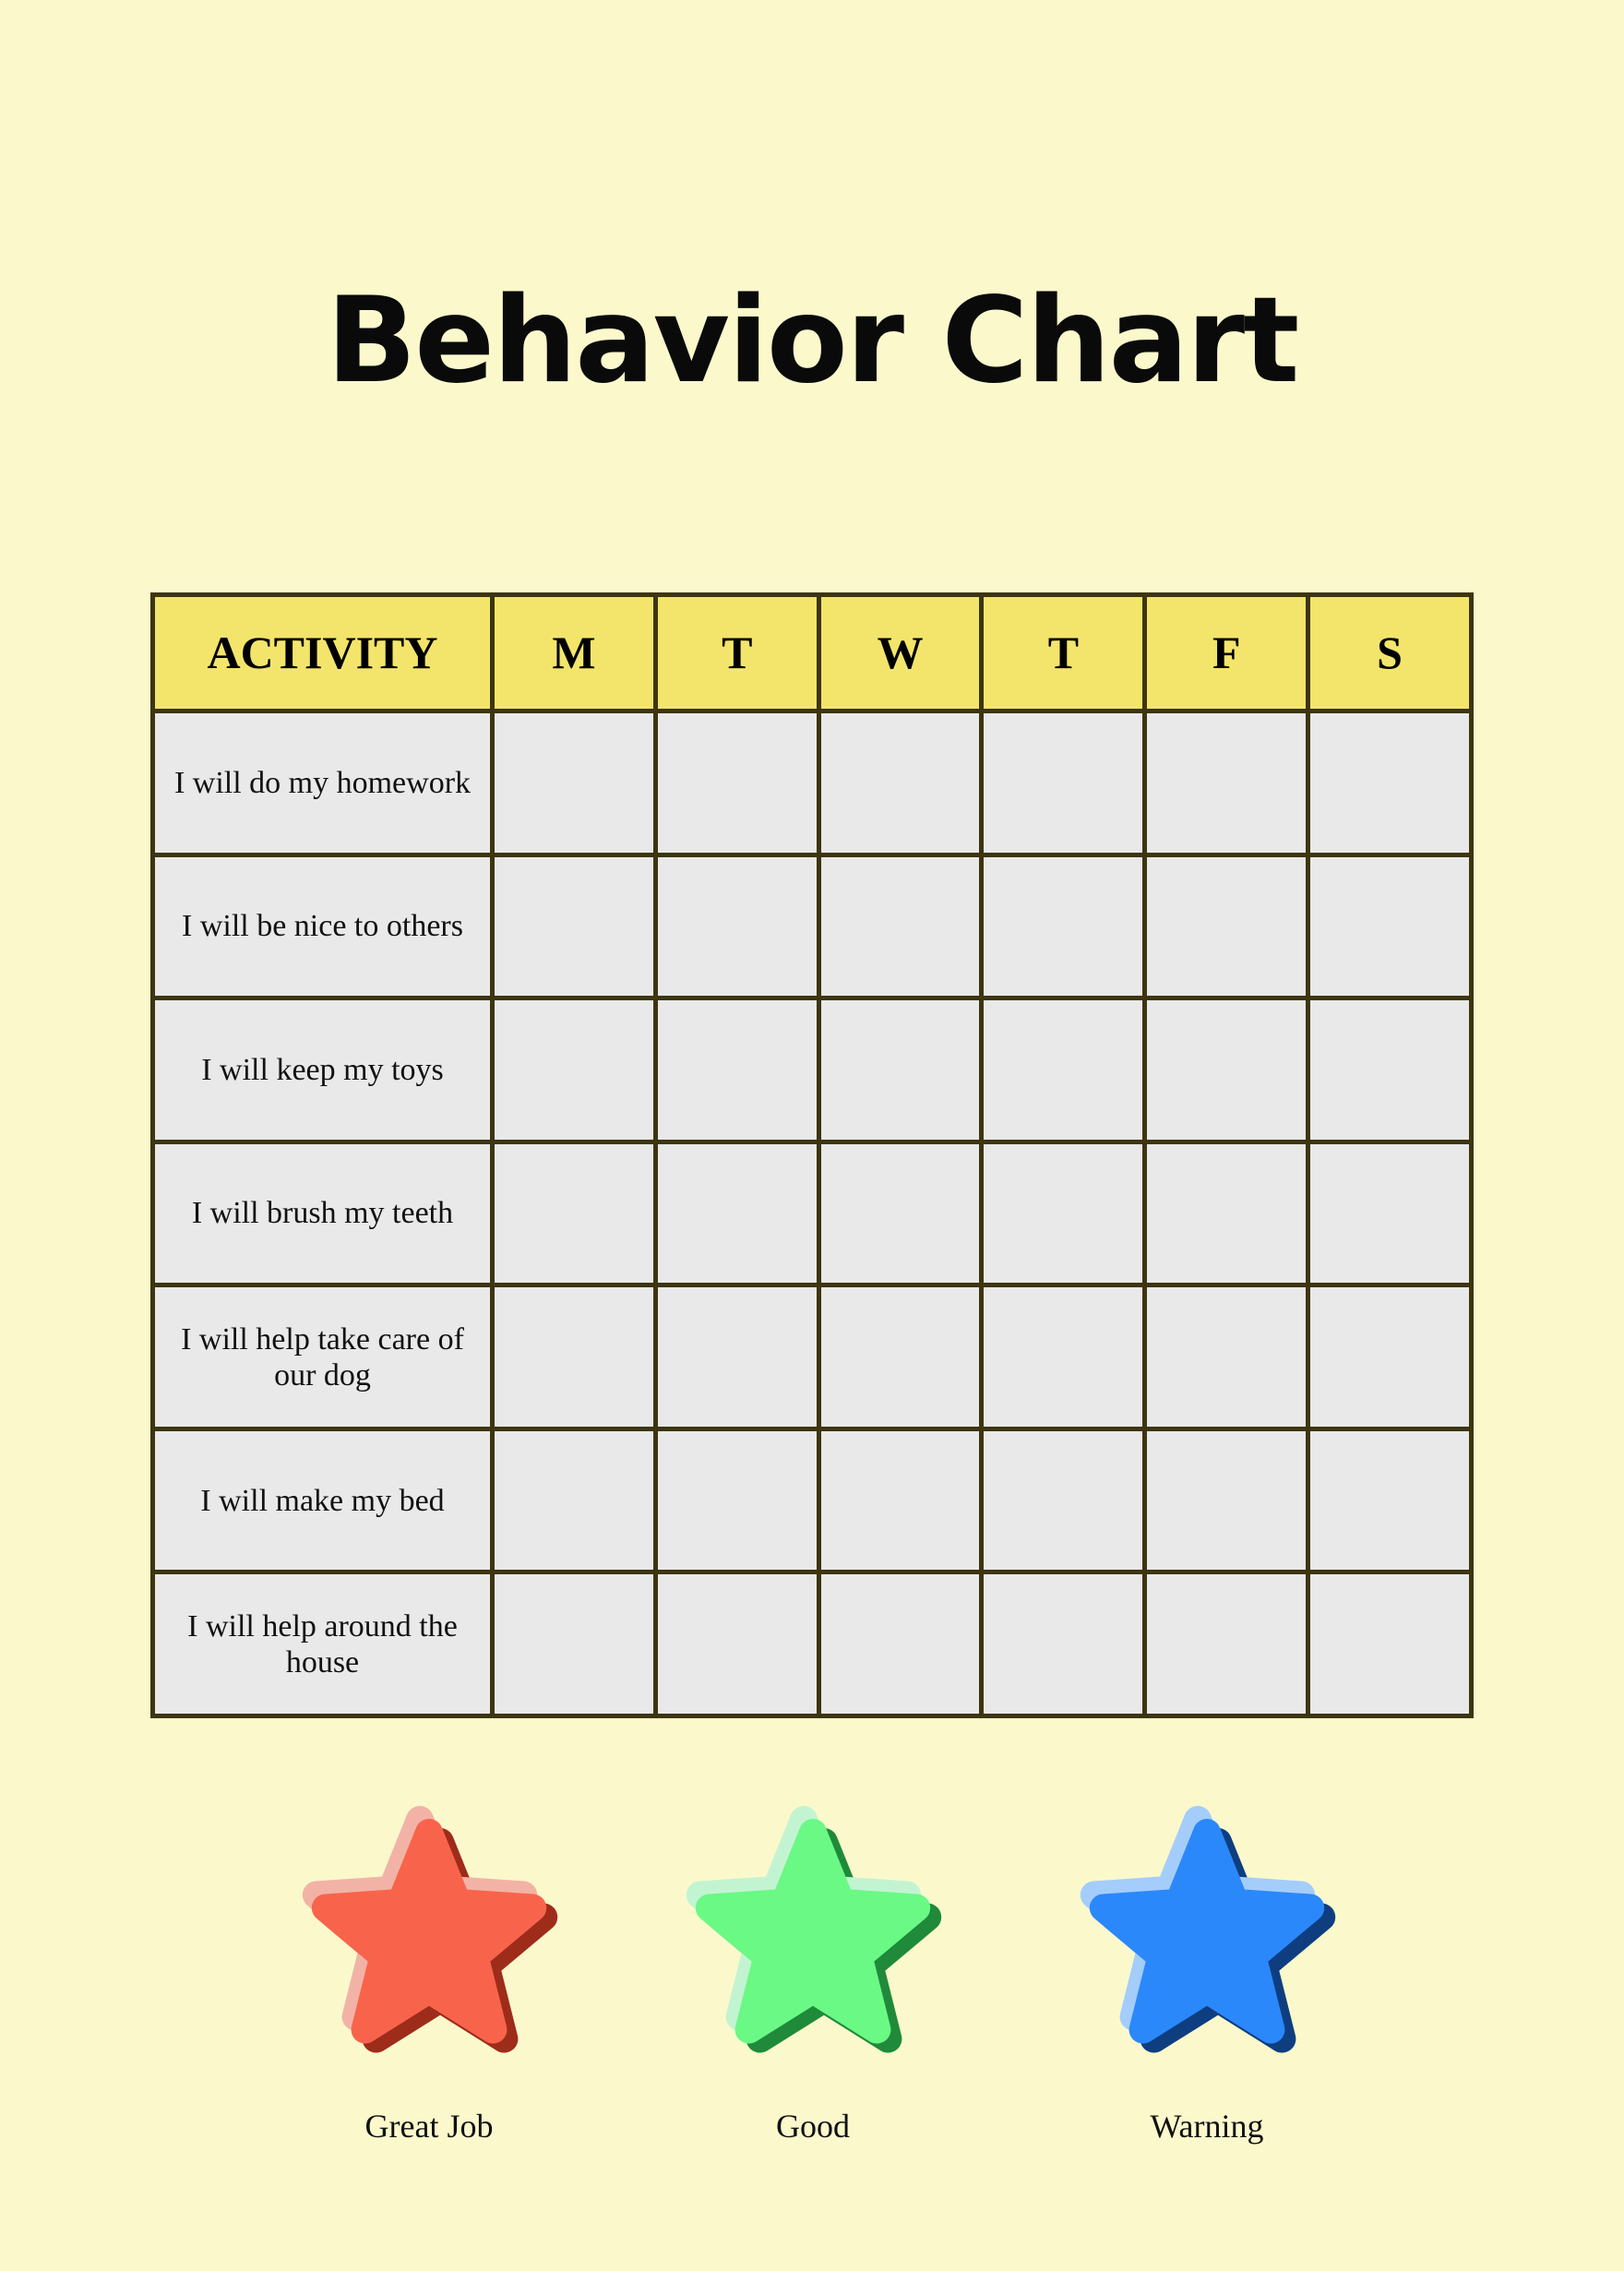 The width and height of the screenshot is (1624, 2271). Describe the element at coordinates (322, 1644) in the screenshot. I see `activity-cell: I will help around the house` at that location.